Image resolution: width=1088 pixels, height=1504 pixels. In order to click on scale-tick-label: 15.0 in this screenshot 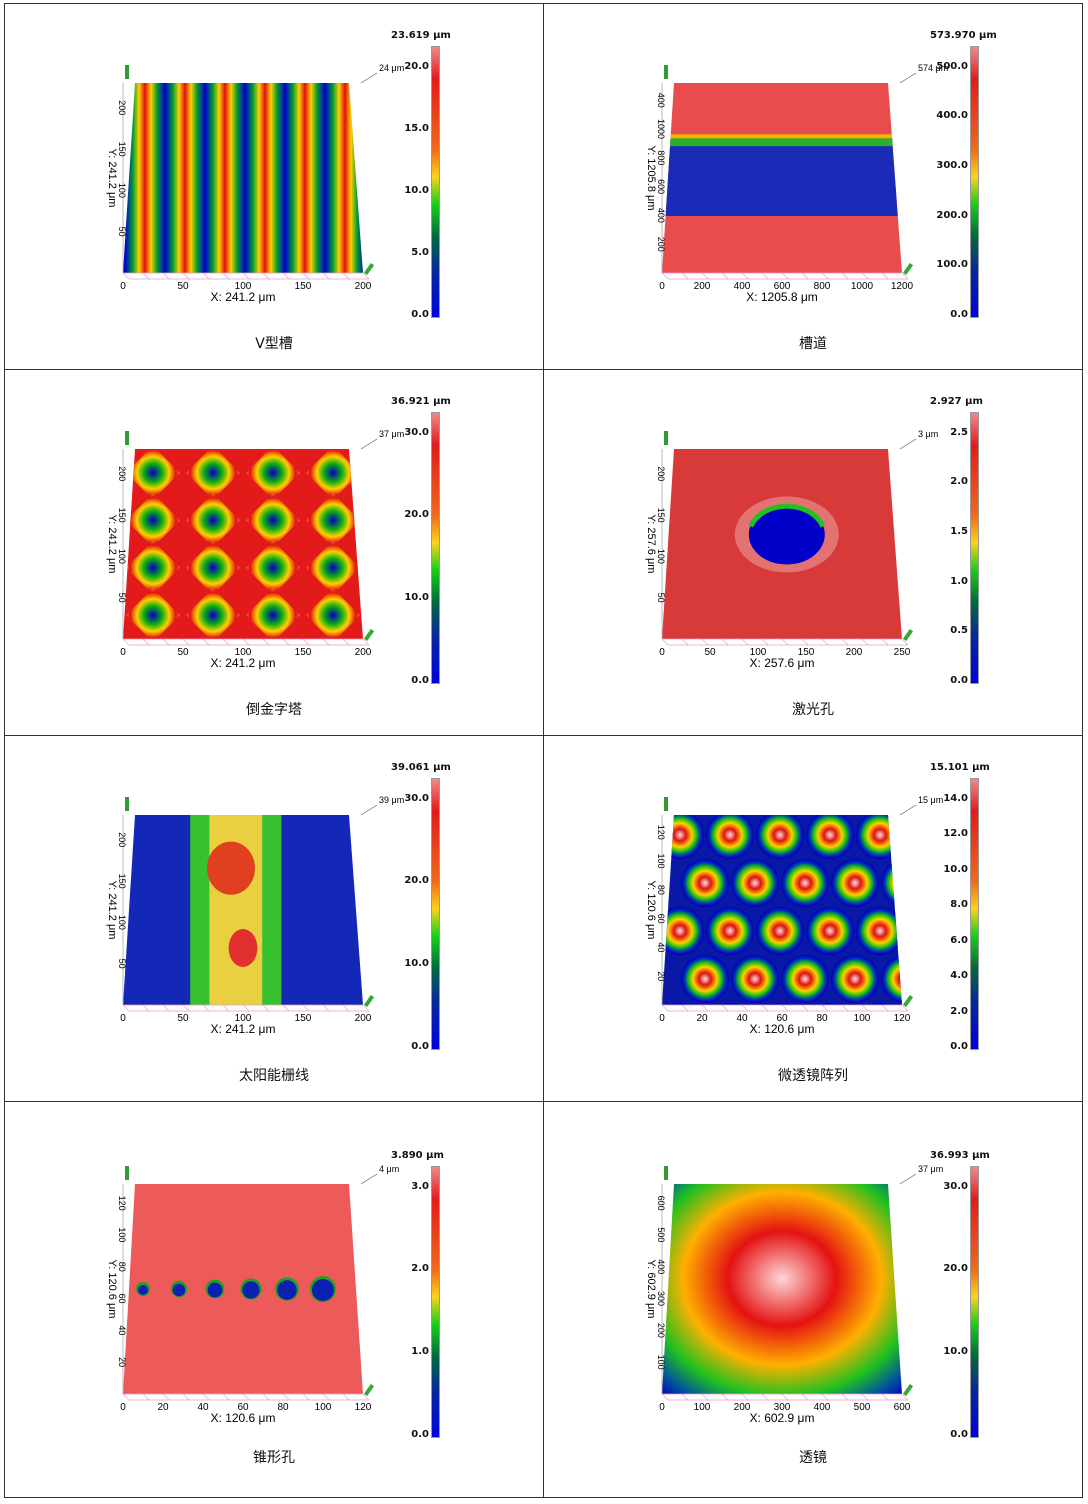, I will do `click(416, 128)`.